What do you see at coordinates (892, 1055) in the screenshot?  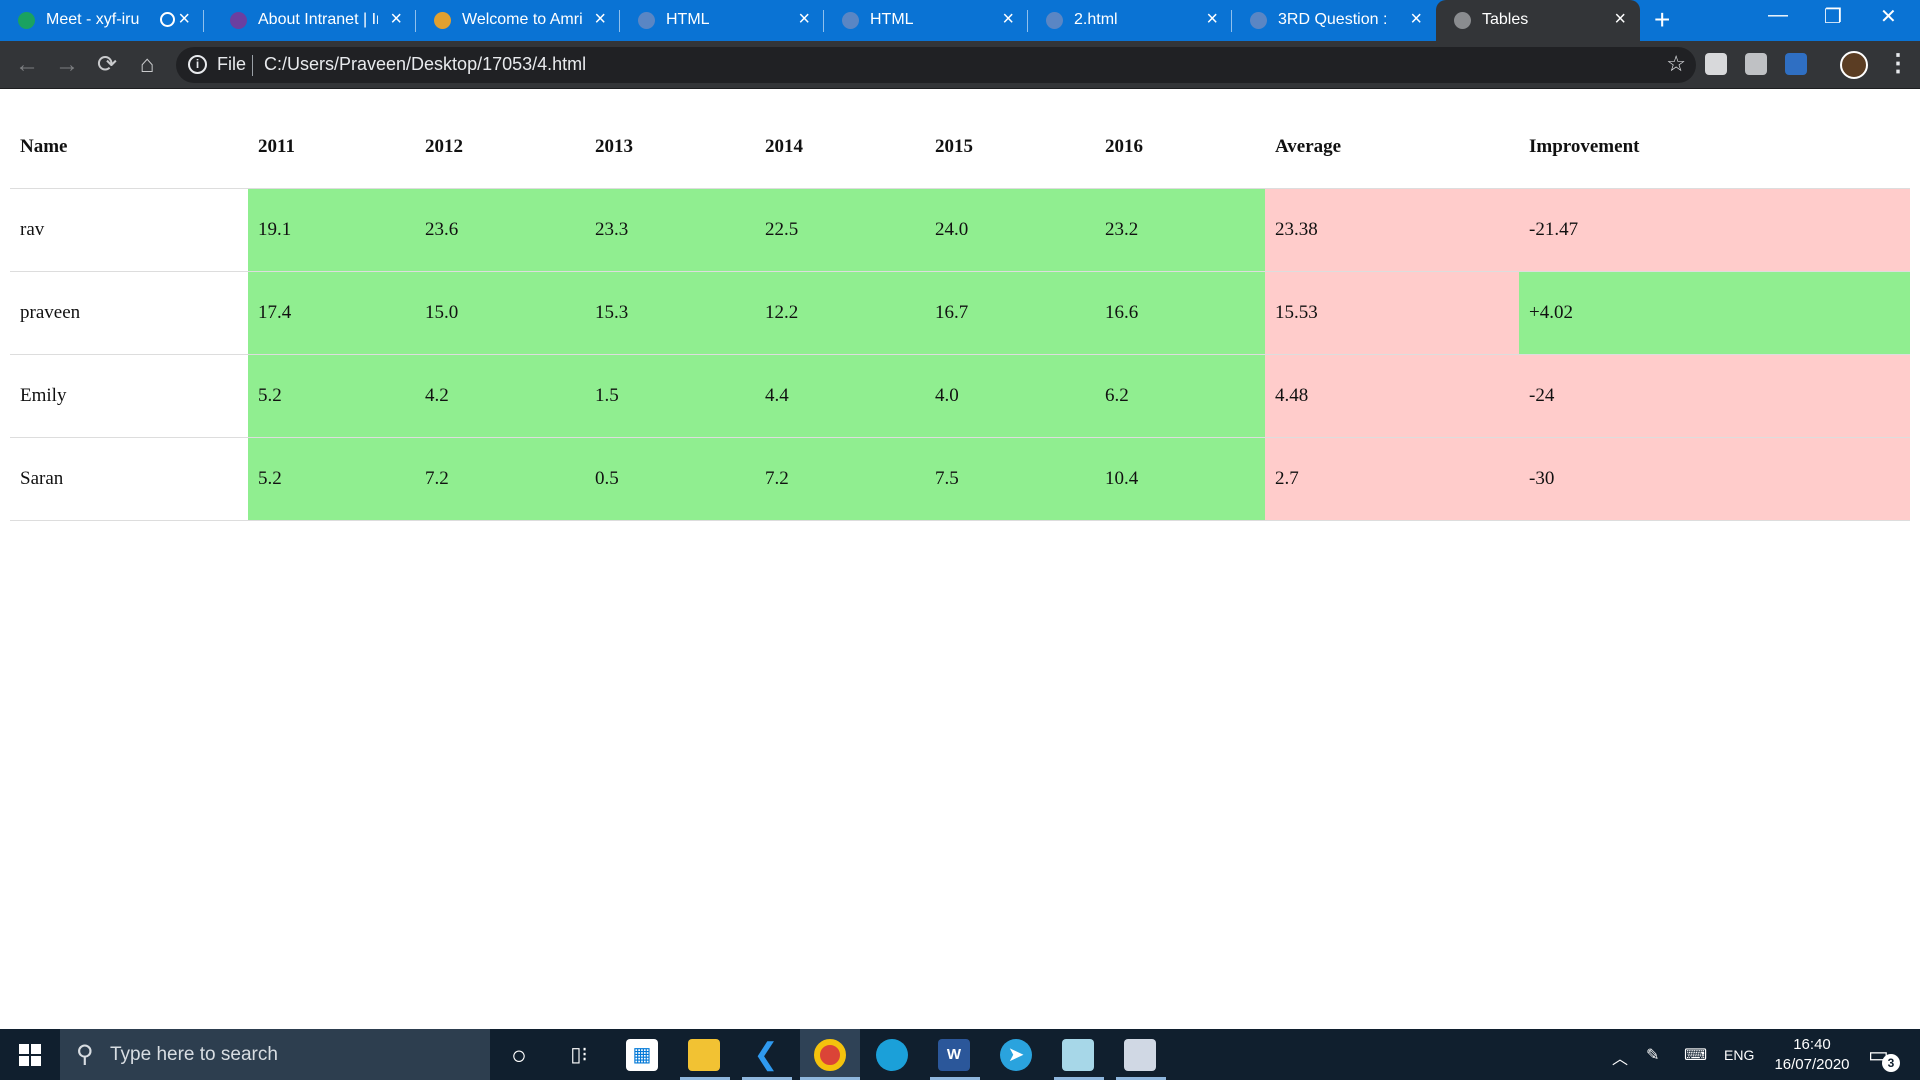 I see `edge-icon` at bounding box center [892, 1055].